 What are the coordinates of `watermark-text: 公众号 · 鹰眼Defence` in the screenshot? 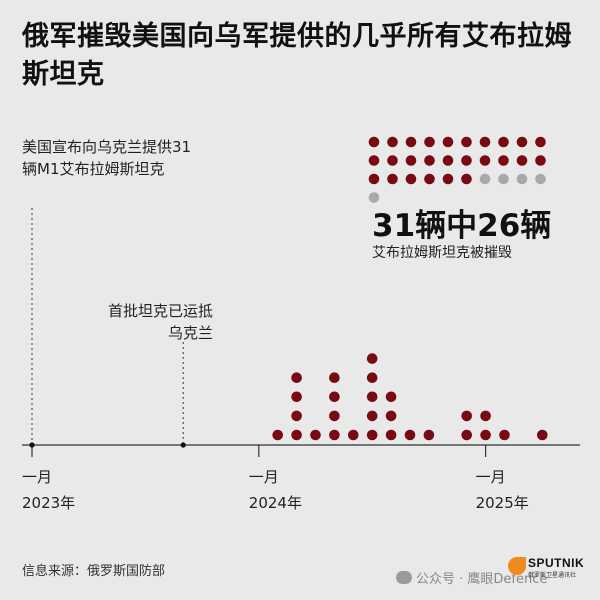 It's located at (482, 579).